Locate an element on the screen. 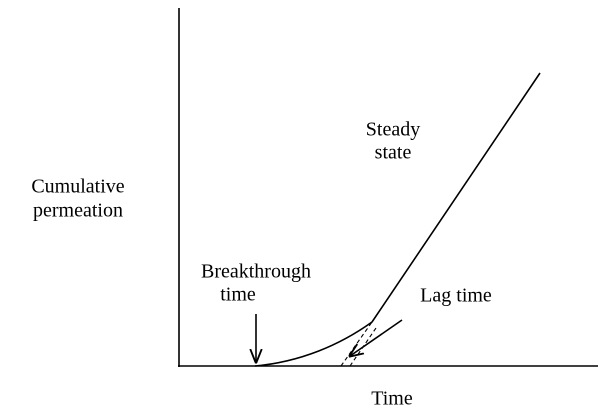 The width and height of the screenshot is (606, 413). steady-state-label: Steady is located at coordinates (393, 130).